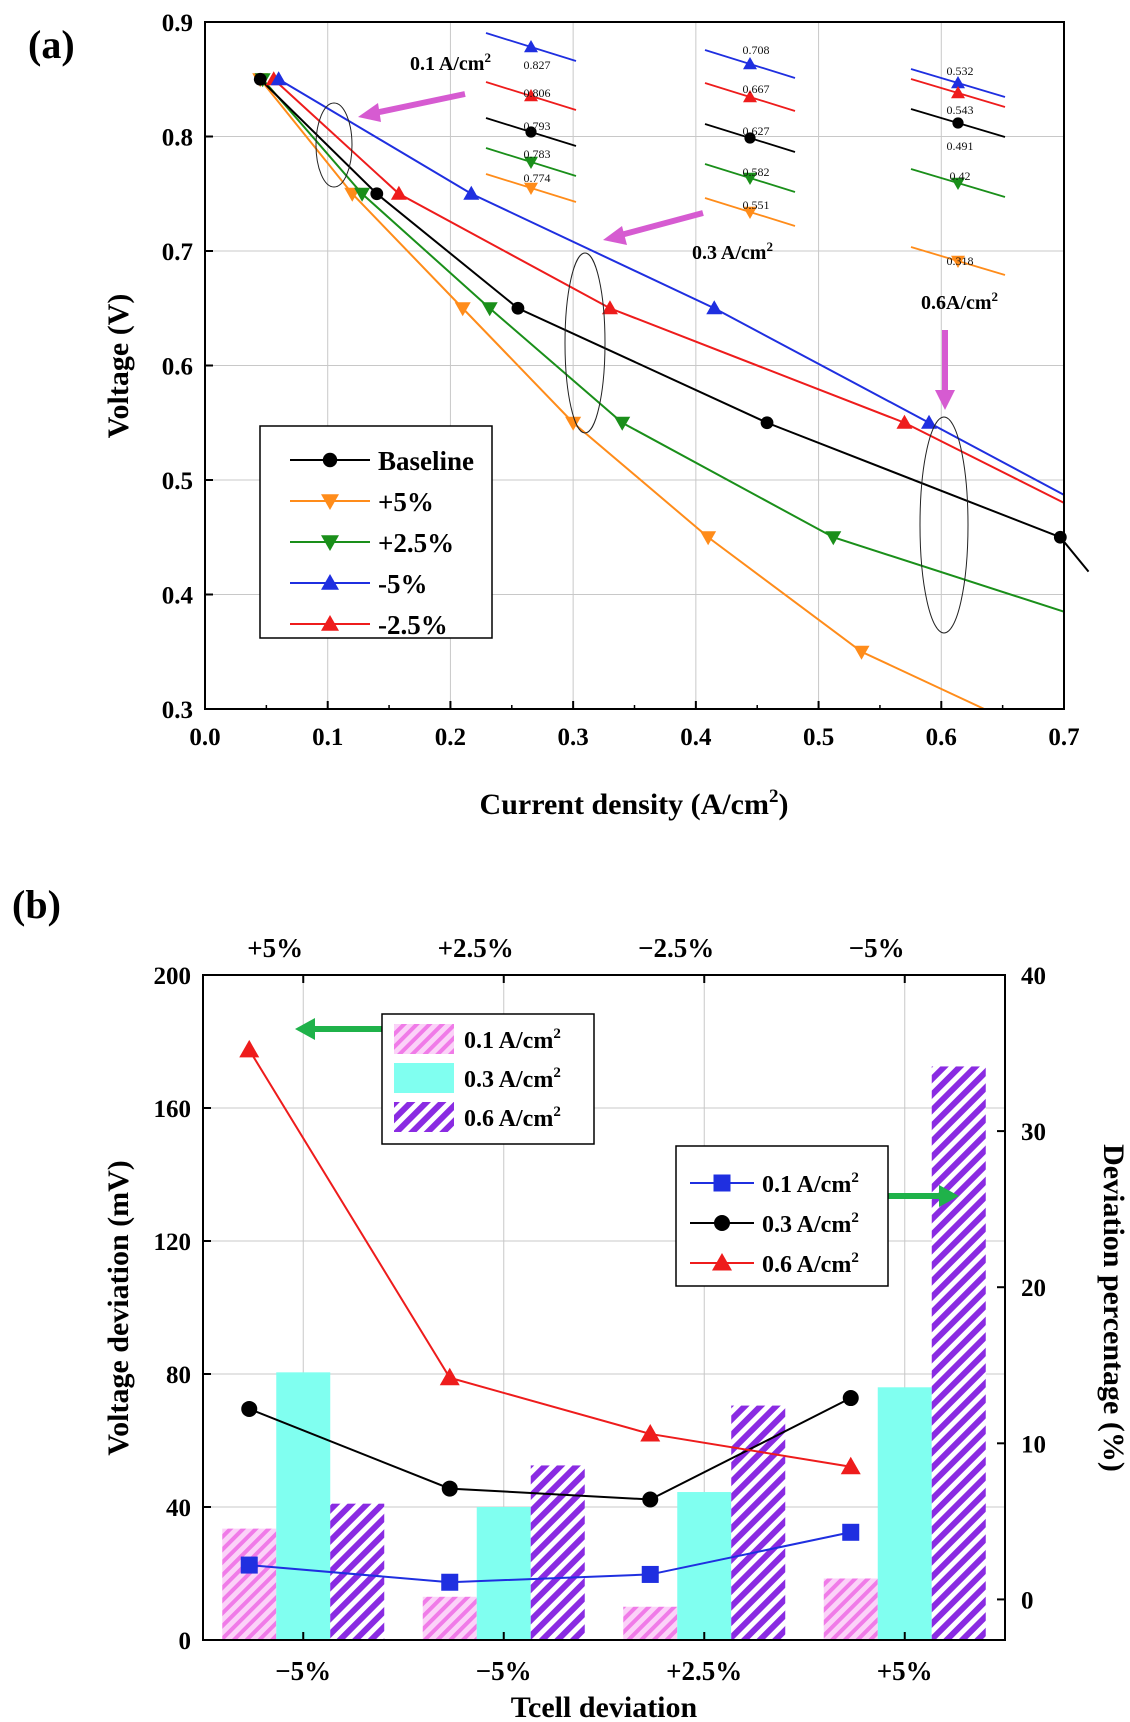 This screenshot has width=1130, height=1722. I want to click on inset-value-label: 0.551, so click(756, 205).